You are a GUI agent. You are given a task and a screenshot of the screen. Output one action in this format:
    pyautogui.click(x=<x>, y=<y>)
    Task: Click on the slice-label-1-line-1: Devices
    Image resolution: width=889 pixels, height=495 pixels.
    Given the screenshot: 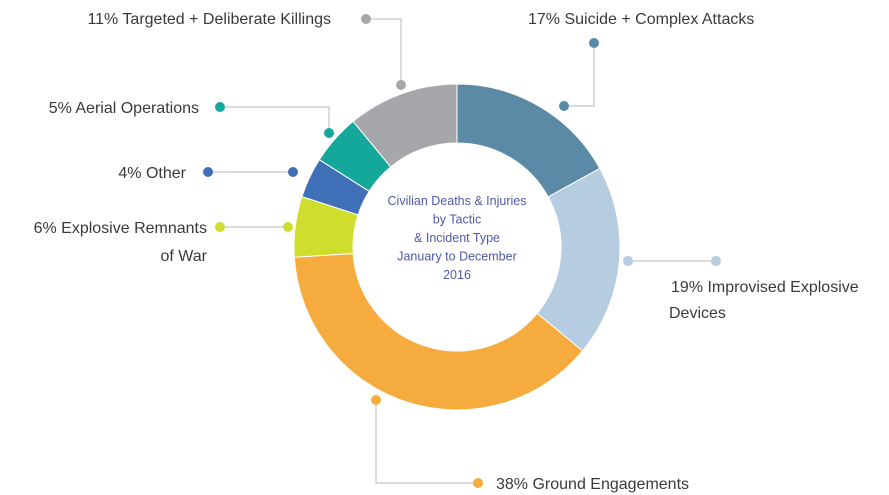 What is the action you would take?
    pyautogui.click(x=697, y=313)
    